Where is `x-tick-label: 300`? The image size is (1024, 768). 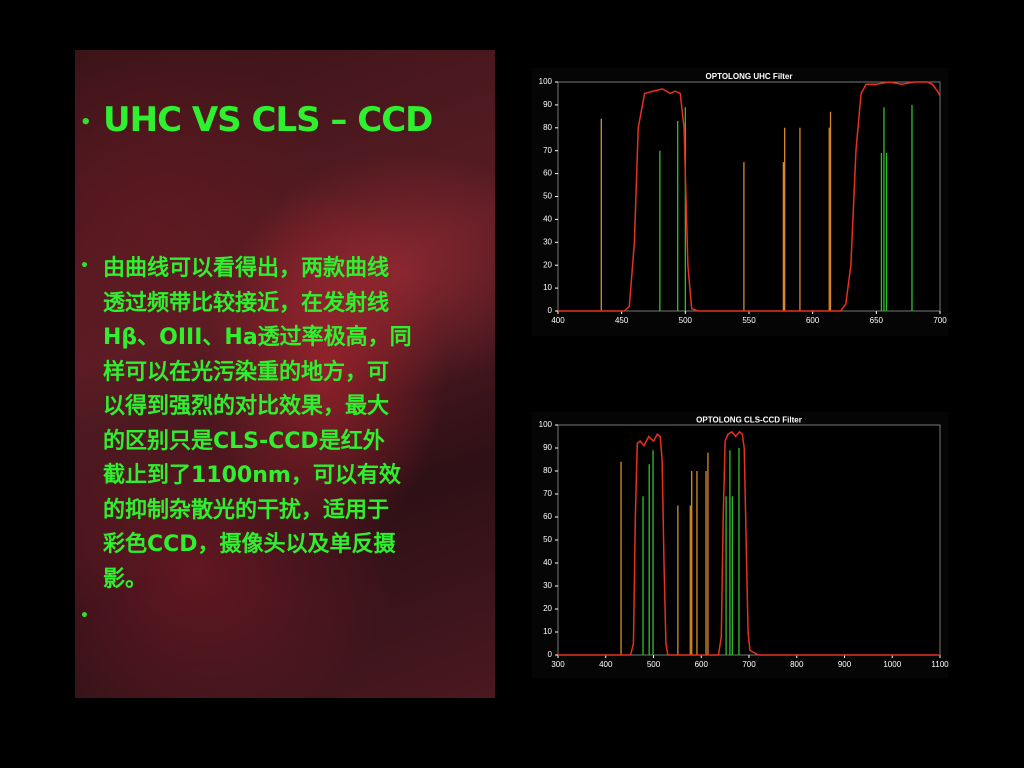 x-tick-label: 300 is located at coordinates (558, 664).